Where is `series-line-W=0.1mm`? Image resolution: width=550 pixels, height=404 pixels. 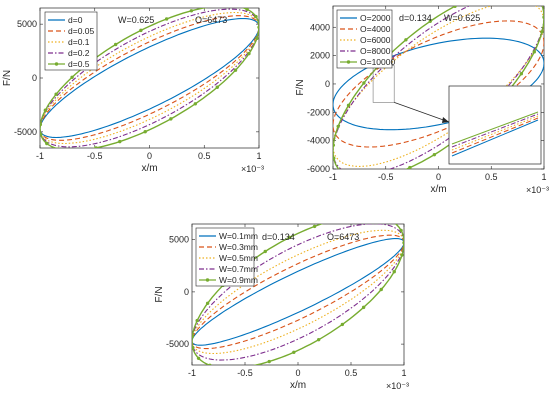
series-line-W=0.1mm is located at coordinates (298, 292).